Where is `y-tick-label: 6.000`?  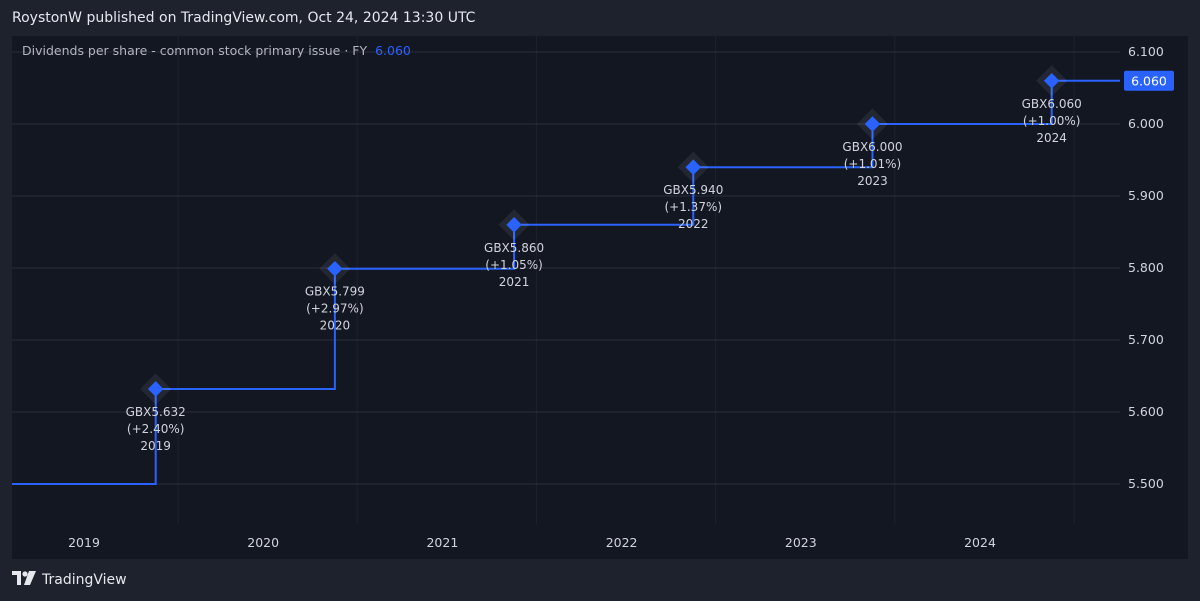
y-tick-label: 6.000 is located at coordinates (1146, 123).